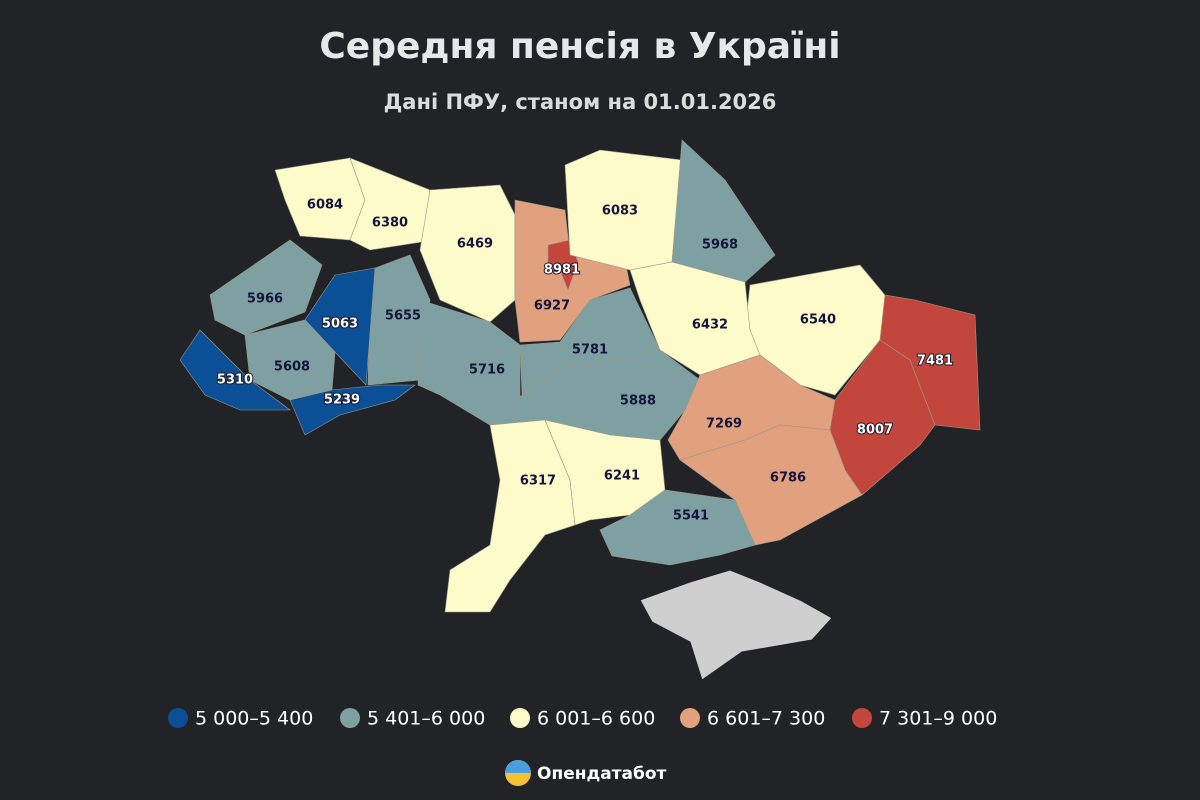  I want to click on subtitle: Дані ПФУ, станом на 01.01.2026, so click(580, 102).